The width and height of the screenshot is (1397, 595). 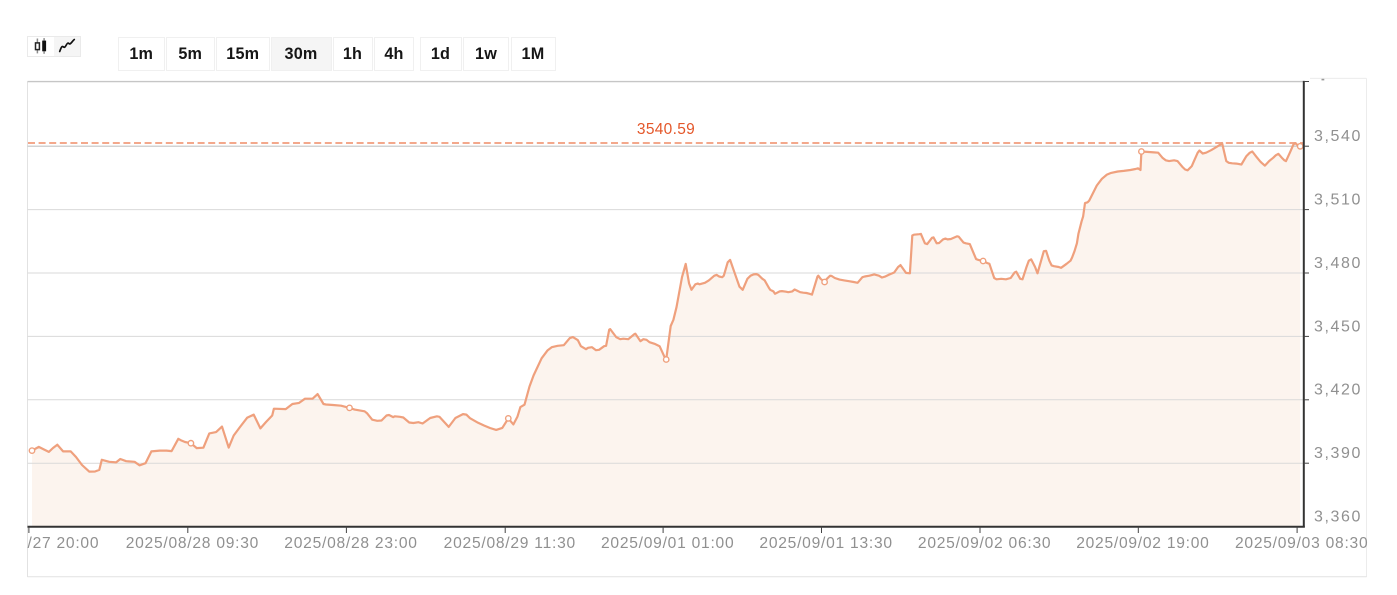 I want to click on svg-text: 3,540, so click(x=1338, y=136).